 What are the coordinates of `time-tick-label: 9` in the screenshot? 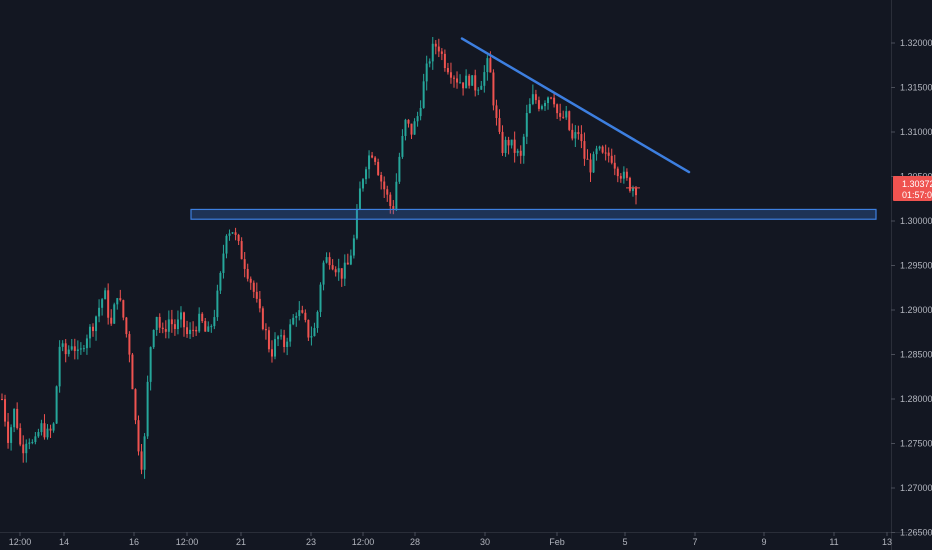 It's located at (763, 542).